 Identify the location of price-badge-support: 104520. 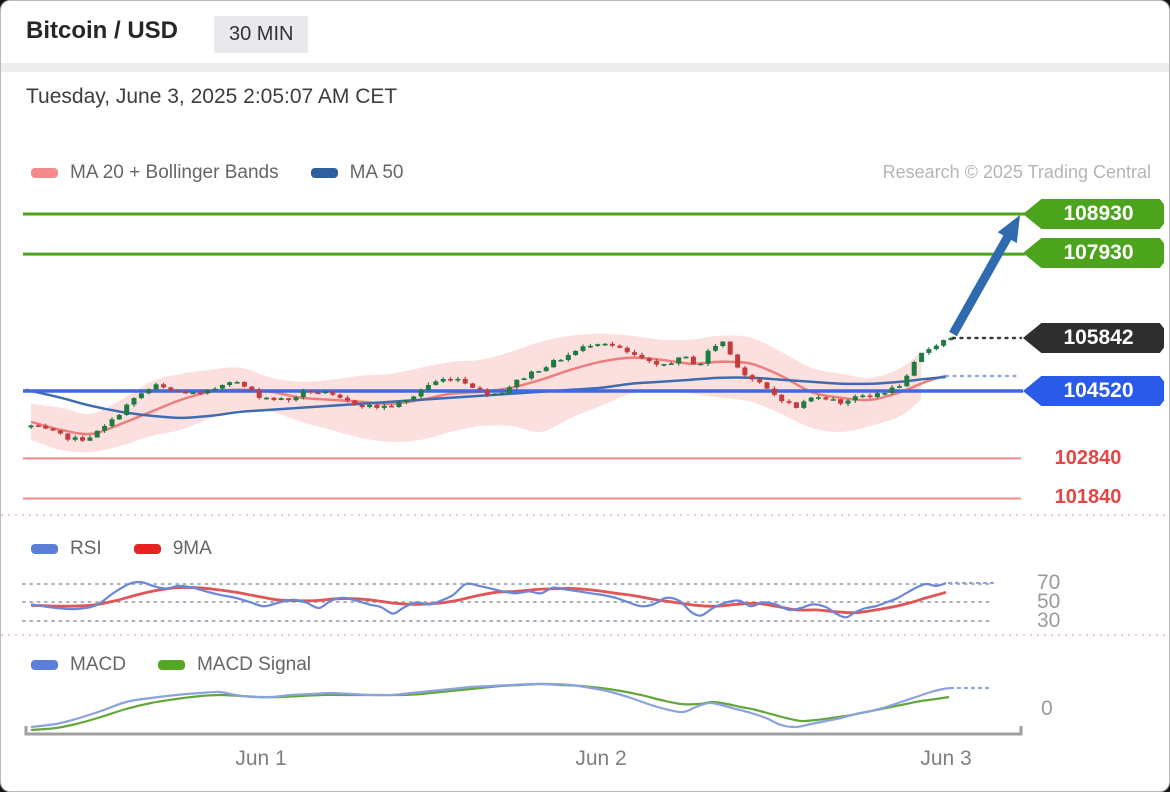
(1093, 391).